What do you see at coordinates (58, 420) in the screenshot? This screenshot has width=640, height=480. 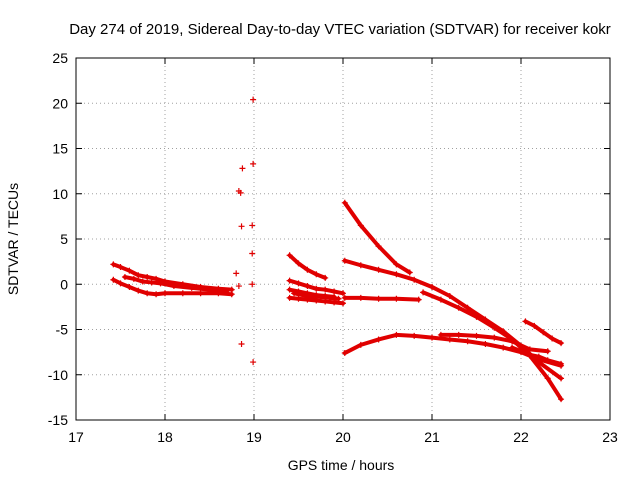 I see `y-tick-label: -15` at bounding box center [58, 420].